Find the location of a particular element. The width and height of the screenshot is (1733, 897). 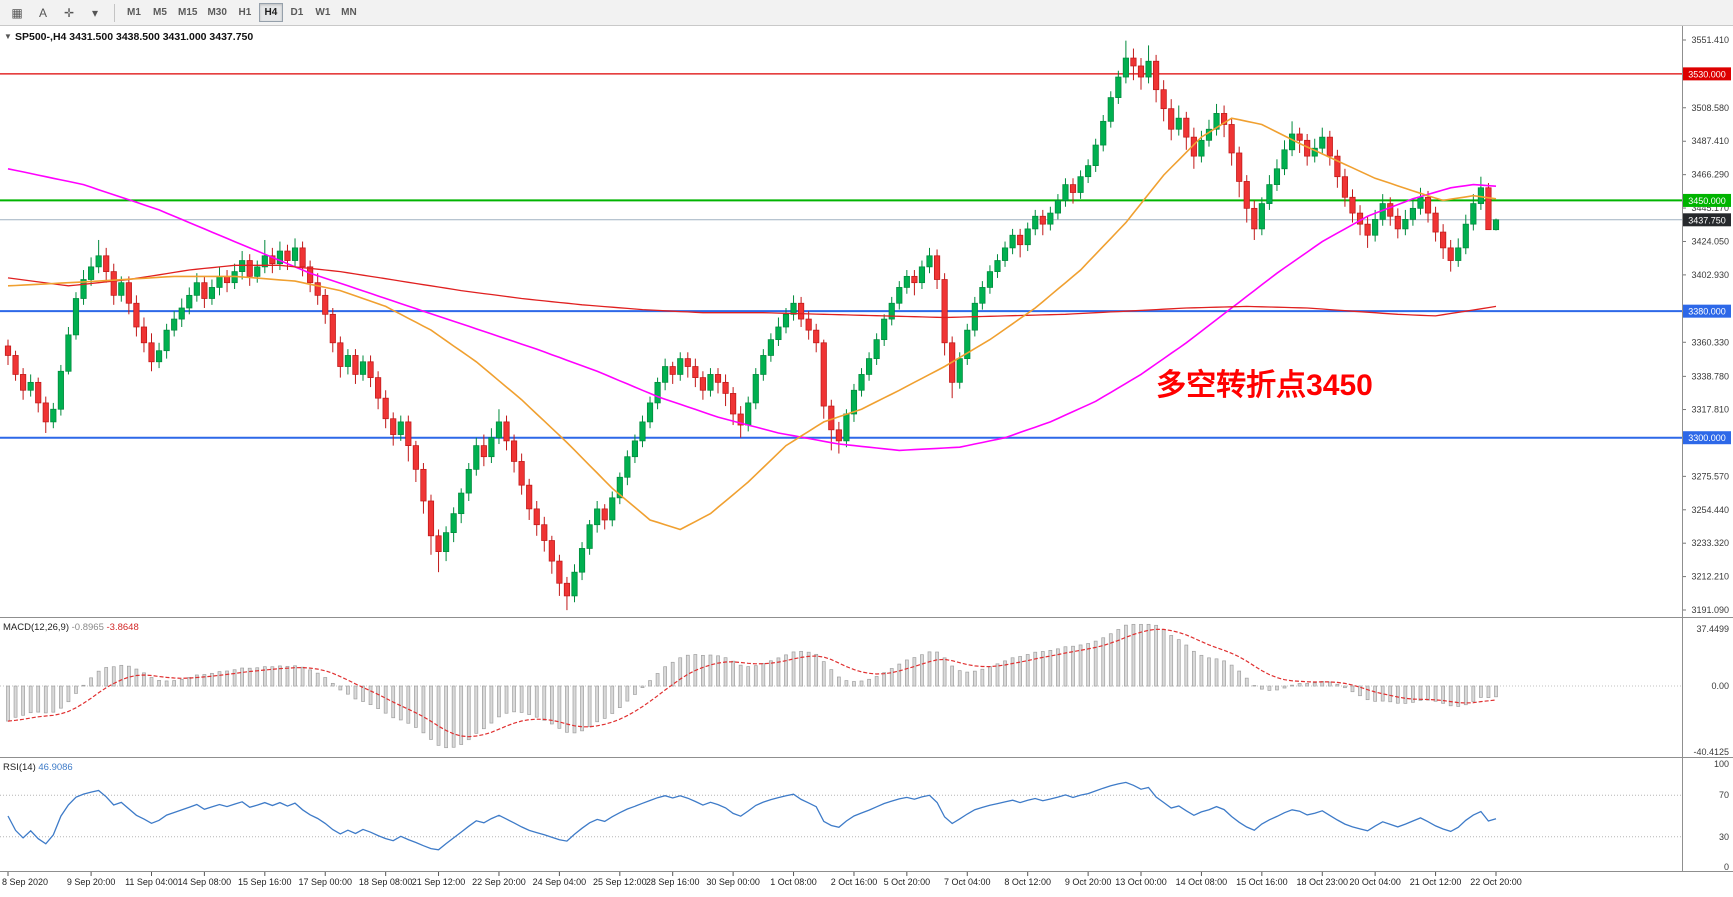

bid-price-label: 3437.750 is located at coordinates (1707, 220).